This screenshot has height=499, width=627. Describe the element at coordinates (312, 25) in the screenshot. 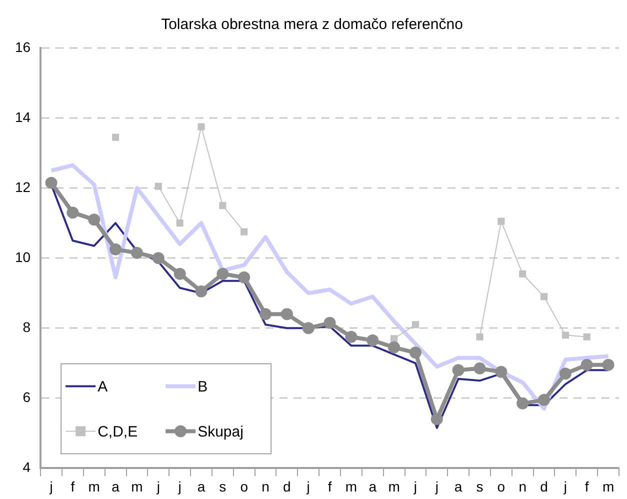

I see `chart-title: Tolarska obrestna mera z domačo referenčno` at that location.